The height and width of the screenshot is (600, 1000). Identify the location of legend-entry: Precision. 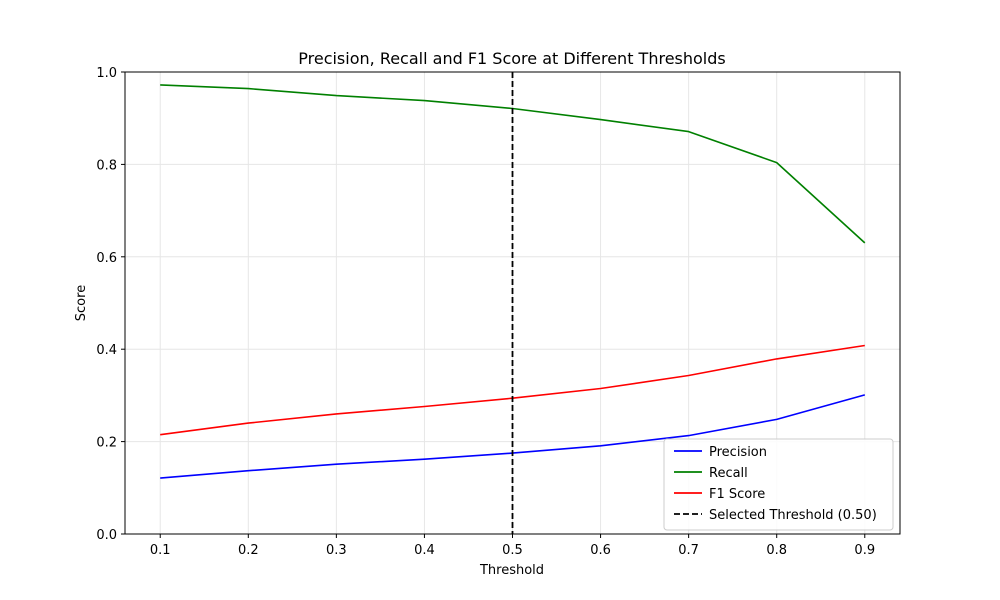
(738, 452).